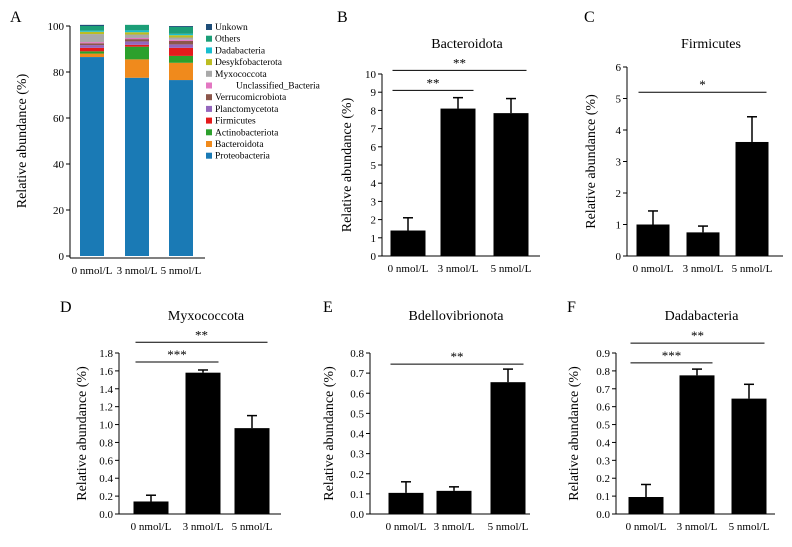  I want to click on y-tick-label-d: 1.2, so click(106, 408).